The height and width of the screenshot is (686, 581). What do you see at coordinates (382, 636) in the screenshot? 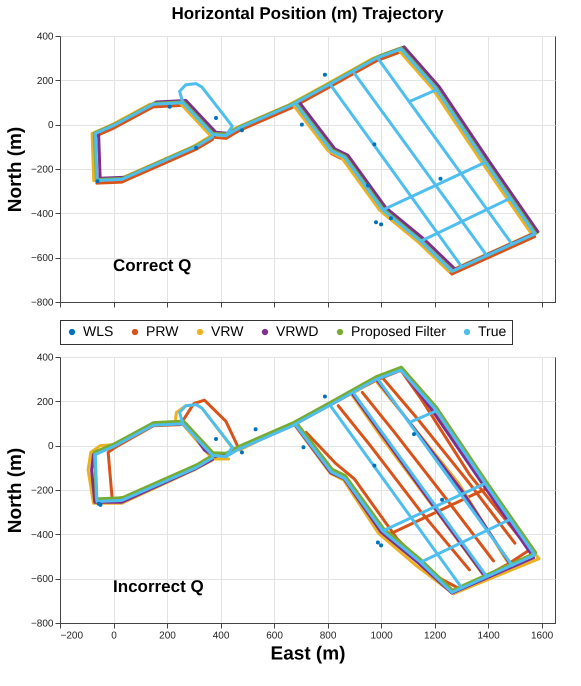
I see `x-tick-label: 1000` at bounding box center [382, 636].